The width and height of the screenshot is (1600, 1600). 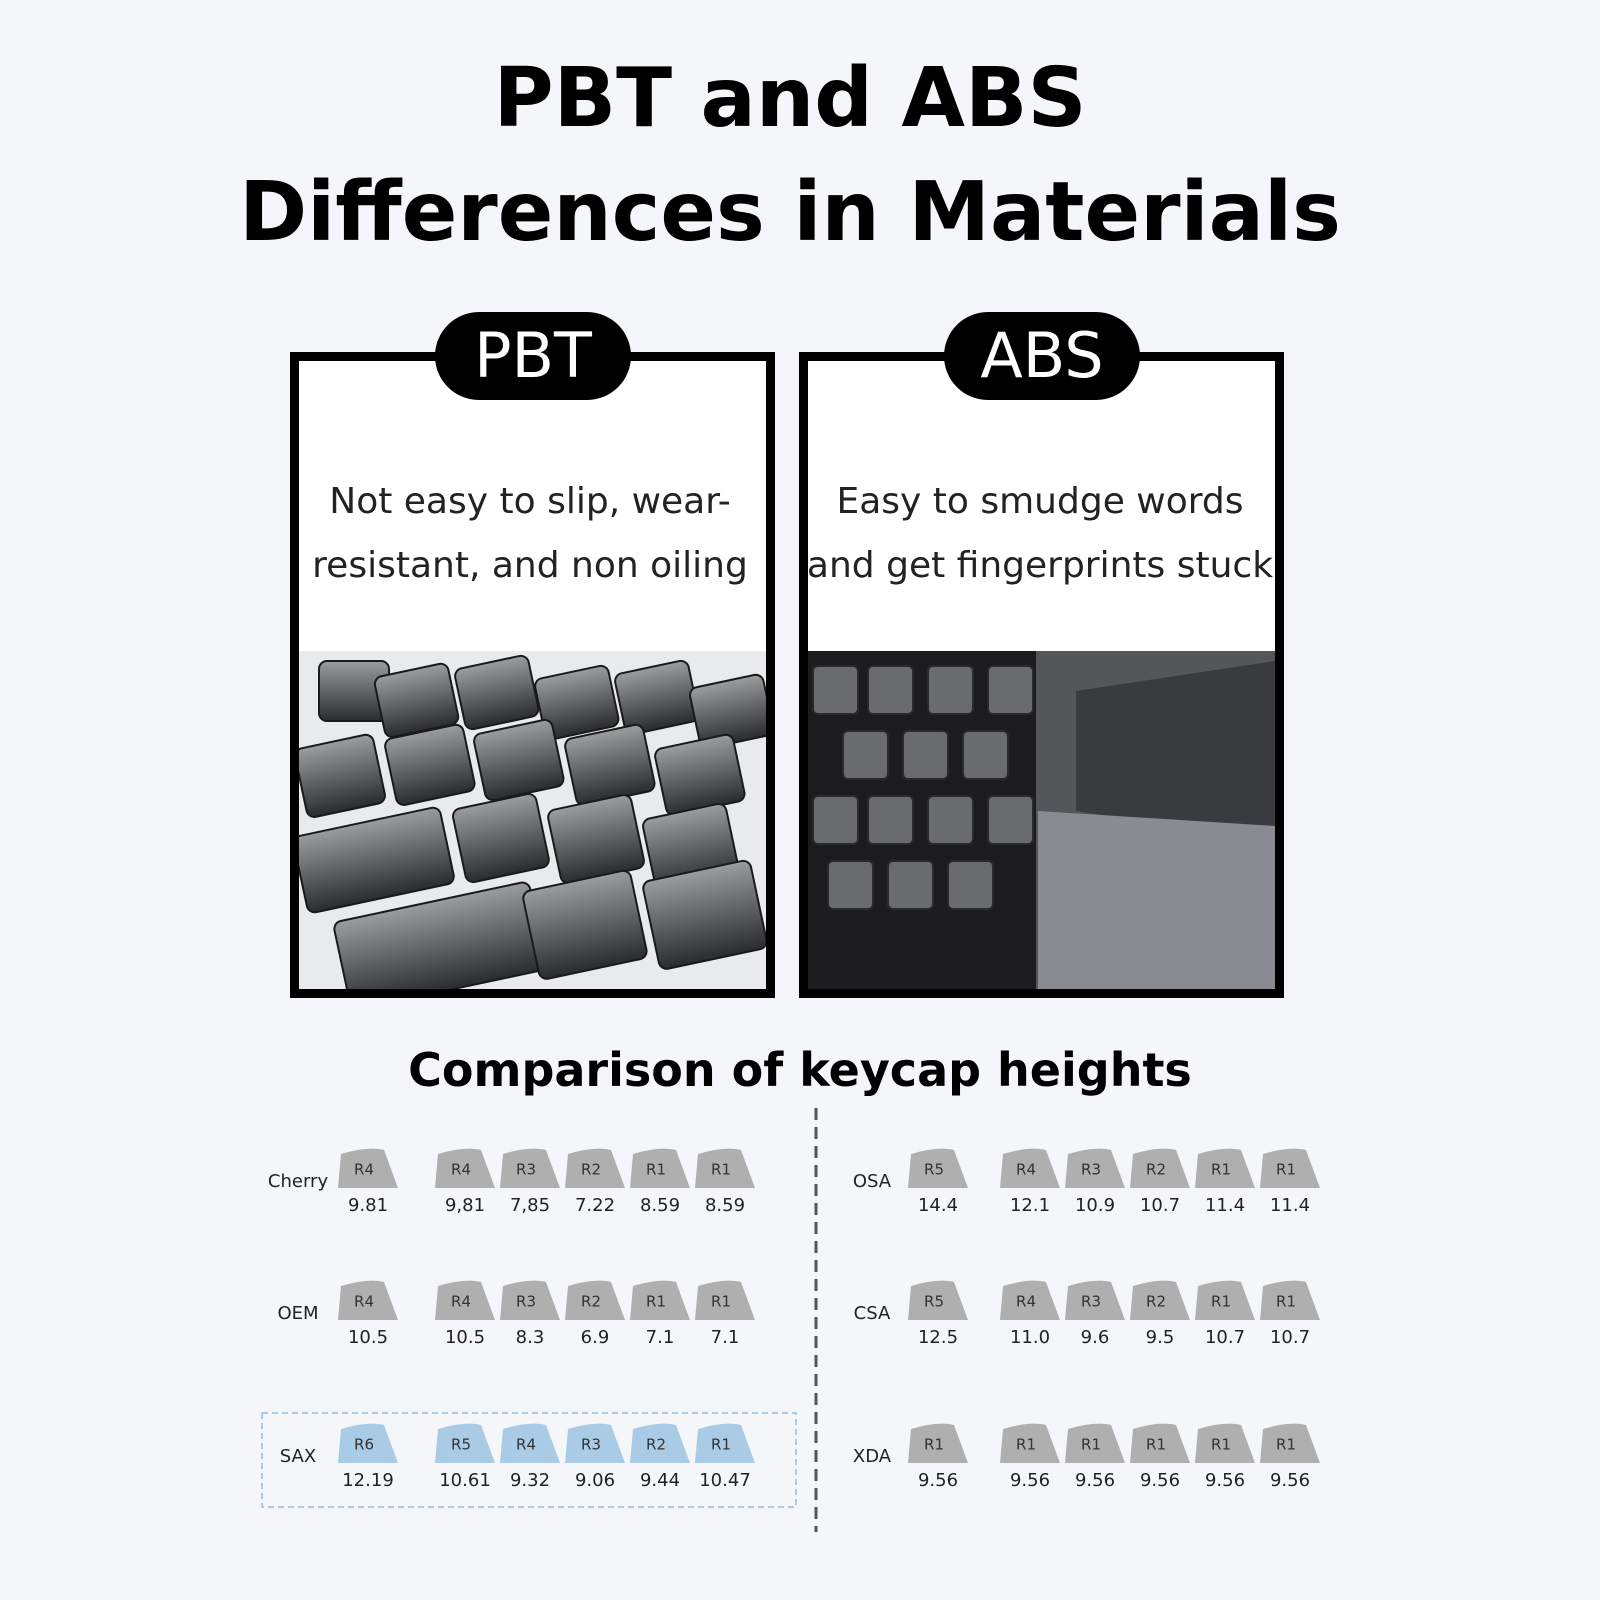 What do you see at coordinates (368, 1480) in the screenshot?
I see `keycap-height: 12.19` at bounding box center [368, 1480].